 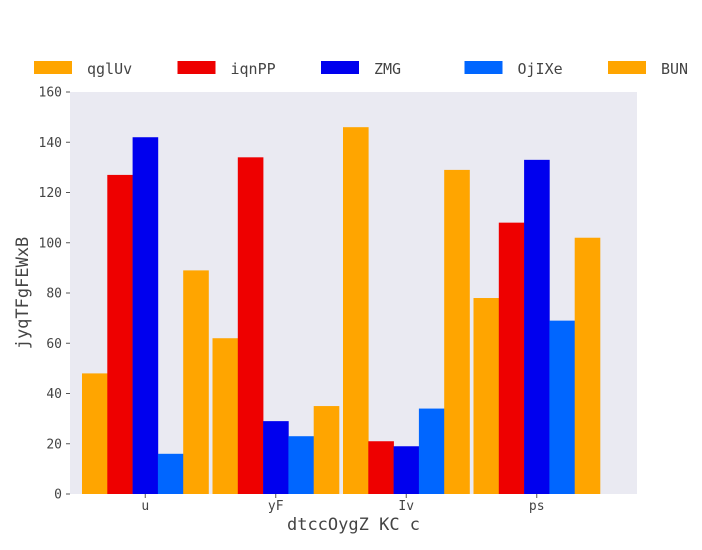 I want to click on bar-ZMG-ps, so click(x=537, y=326).